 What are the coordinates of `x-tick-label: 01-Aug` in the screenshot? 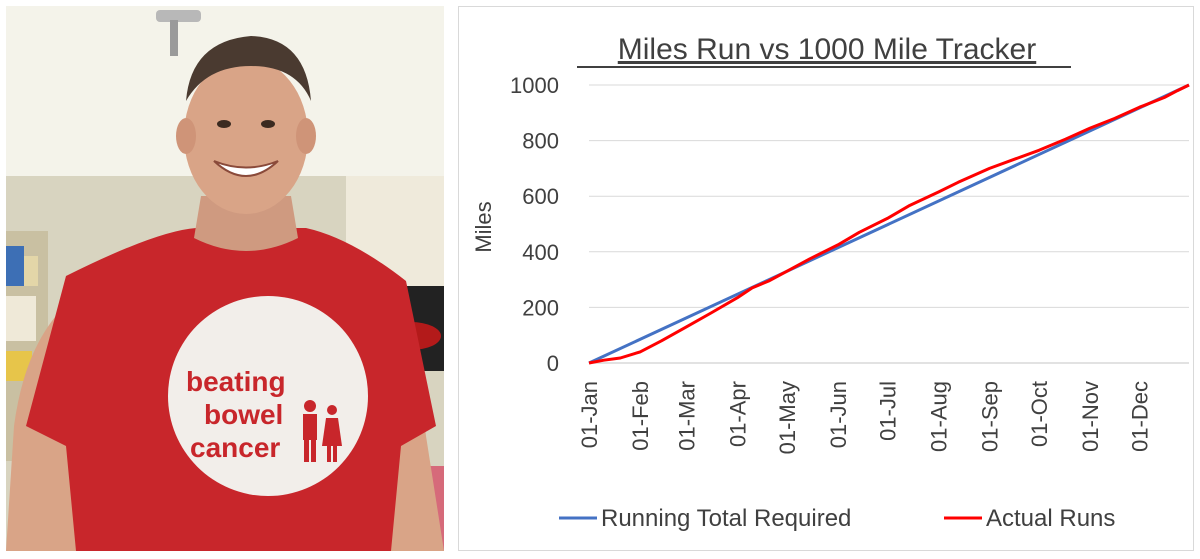 It's located at (938, 416).